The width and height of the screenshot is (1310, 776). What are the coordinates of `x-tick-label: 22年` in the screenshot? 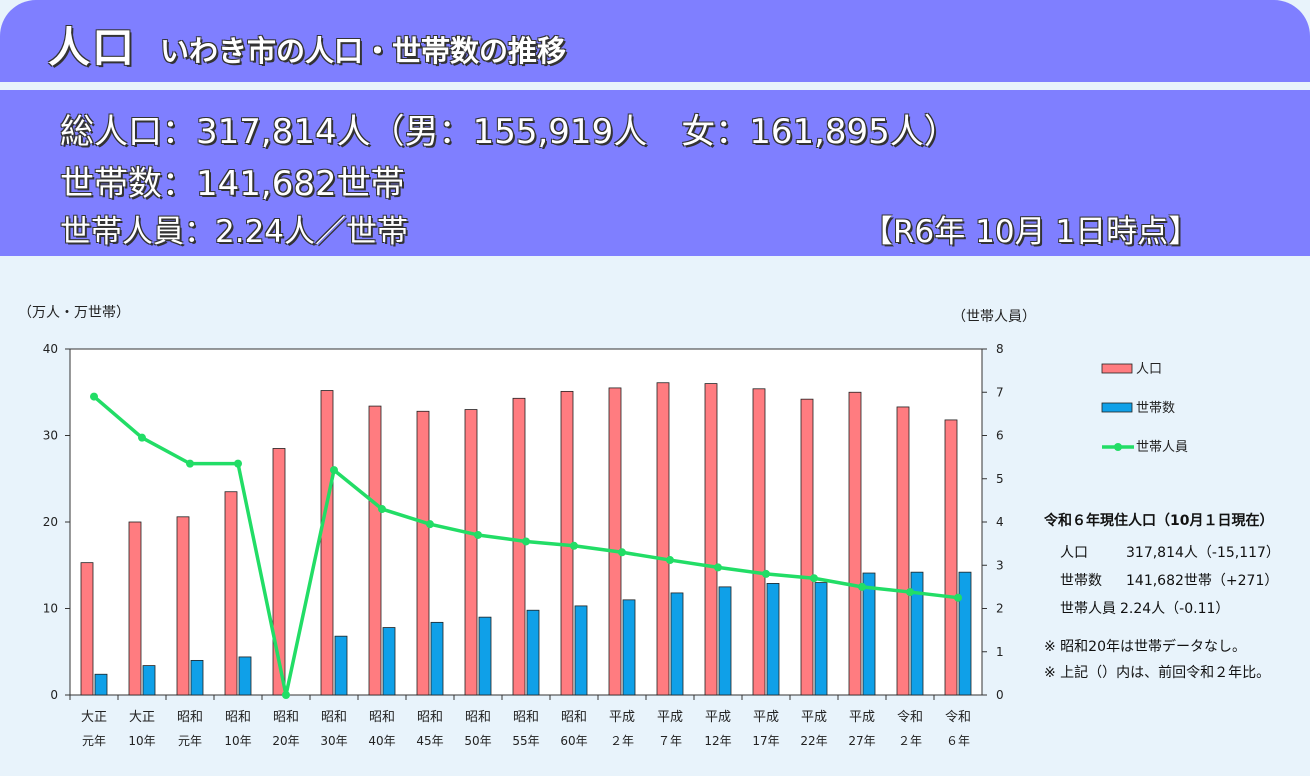 It's located at (813, 741).